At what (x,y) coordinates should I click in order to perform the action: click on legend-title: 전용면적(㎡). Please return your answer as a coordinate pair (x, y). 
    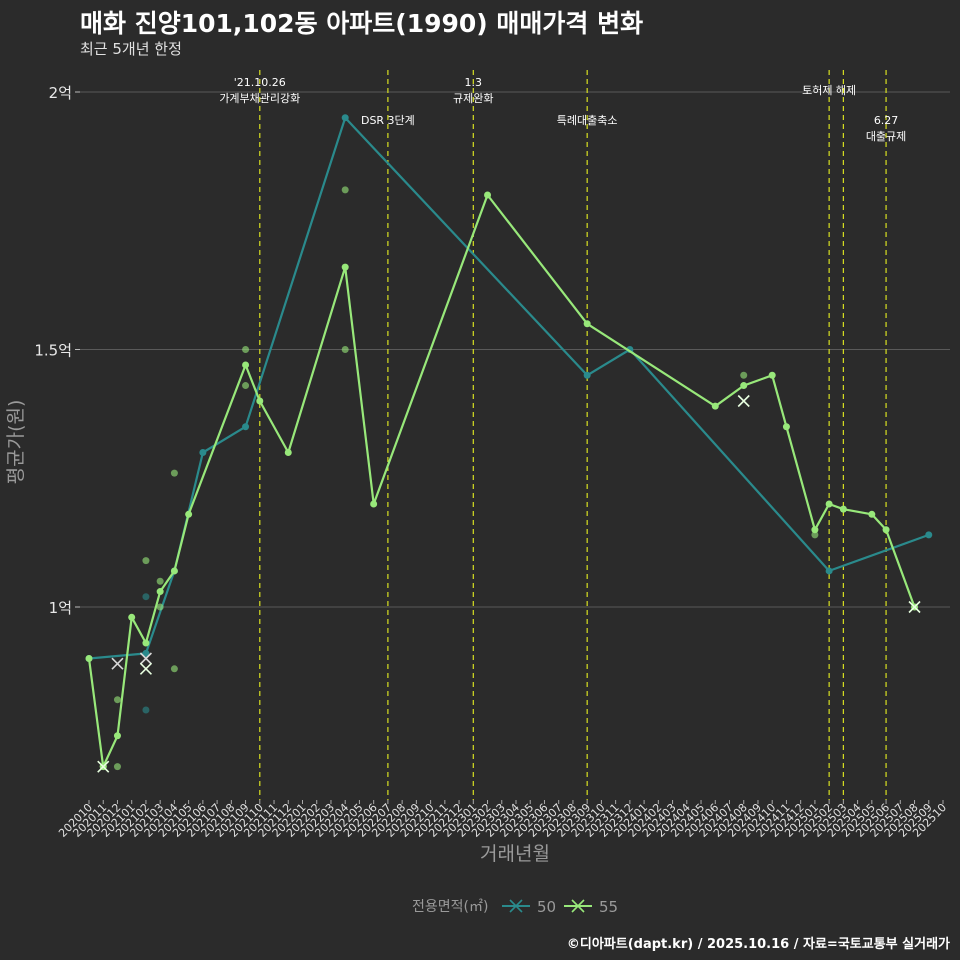
    Looking at the image, I should click on (450, 907).